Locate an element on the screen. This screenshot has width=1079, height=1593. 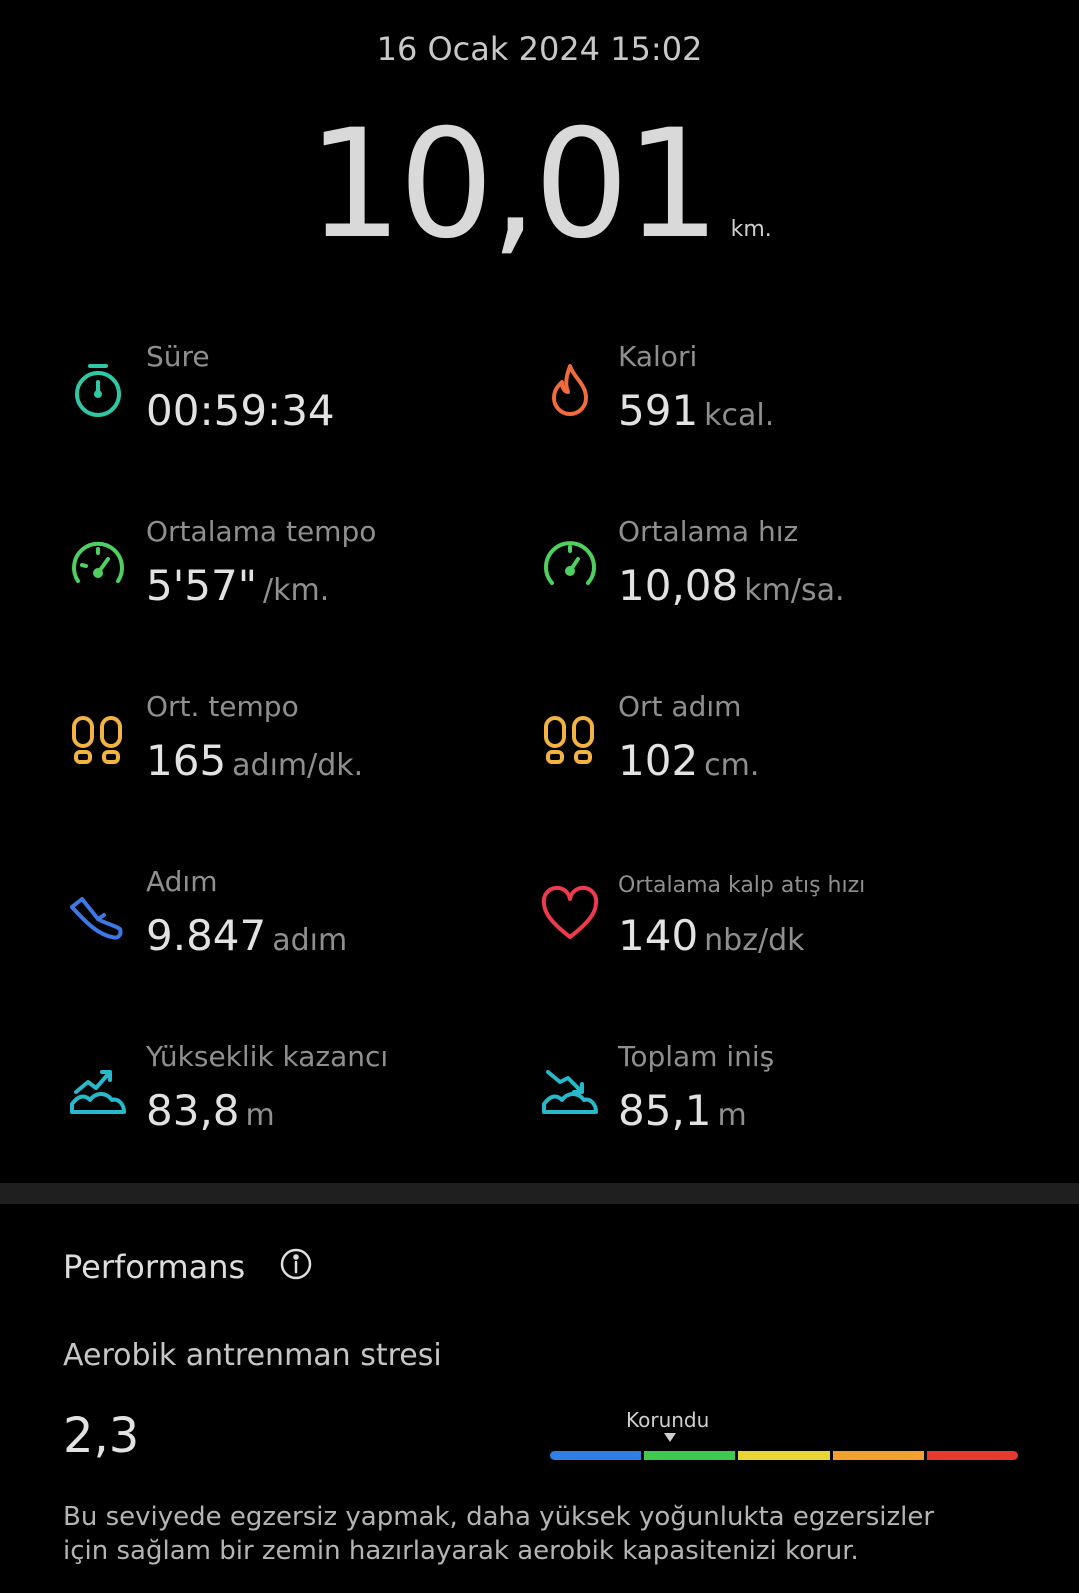
aerobic-scale-bar is located at coordinates (784, 1455).